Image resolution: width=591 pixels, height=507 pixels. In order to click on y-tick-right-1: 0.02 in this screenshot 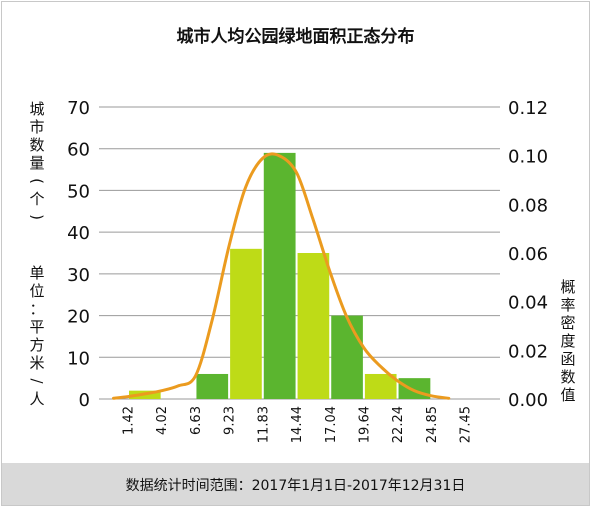, I will do `click(528, 351)`.